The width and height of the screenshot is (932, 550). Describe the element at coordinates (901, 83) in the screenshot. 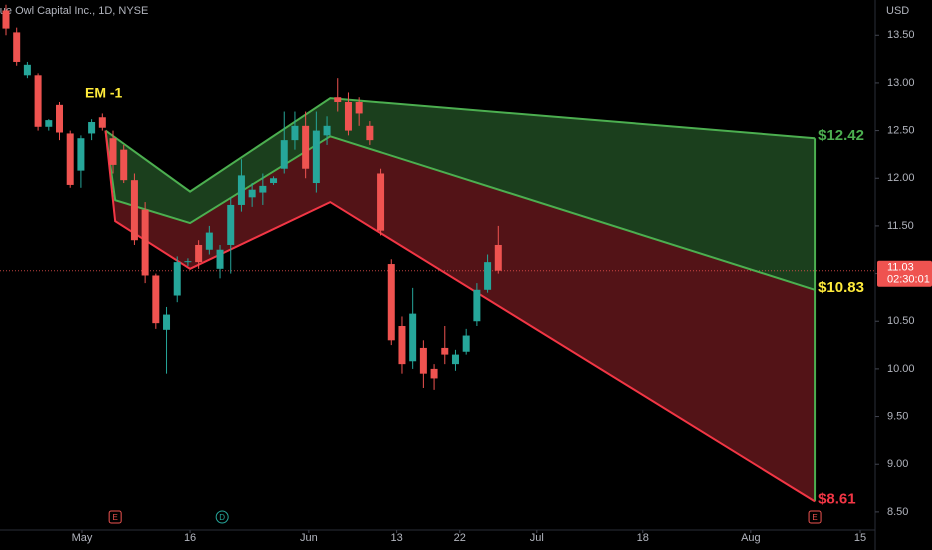

I see `y-tick-label: 13.00` at that location.